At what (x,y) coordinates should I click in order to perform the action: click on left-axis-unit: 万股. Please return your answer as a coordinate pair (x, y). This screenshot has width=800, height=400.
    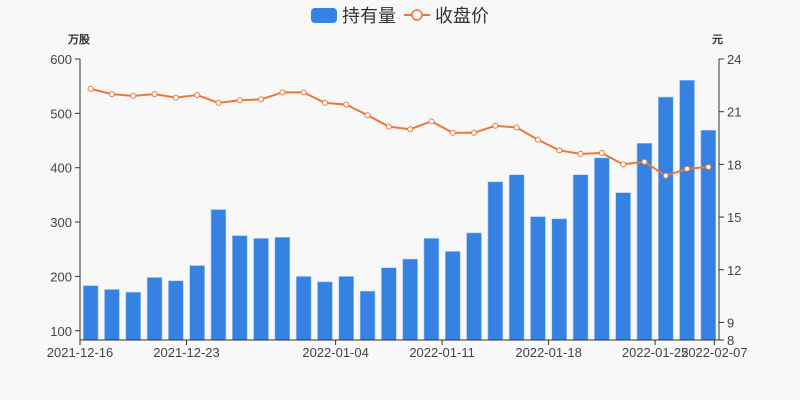
    Looking at the image, I should click on (79, 40).